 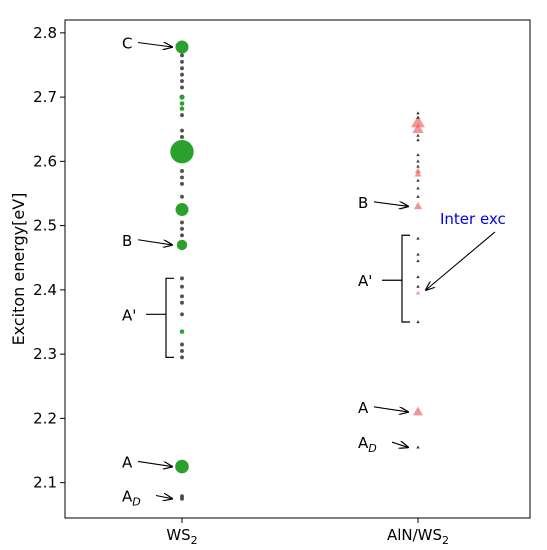 What do you see at coordinates (181, 536) in the screenshot?
I see `x-tick-label: WS2` at bounding box center [181, 536].